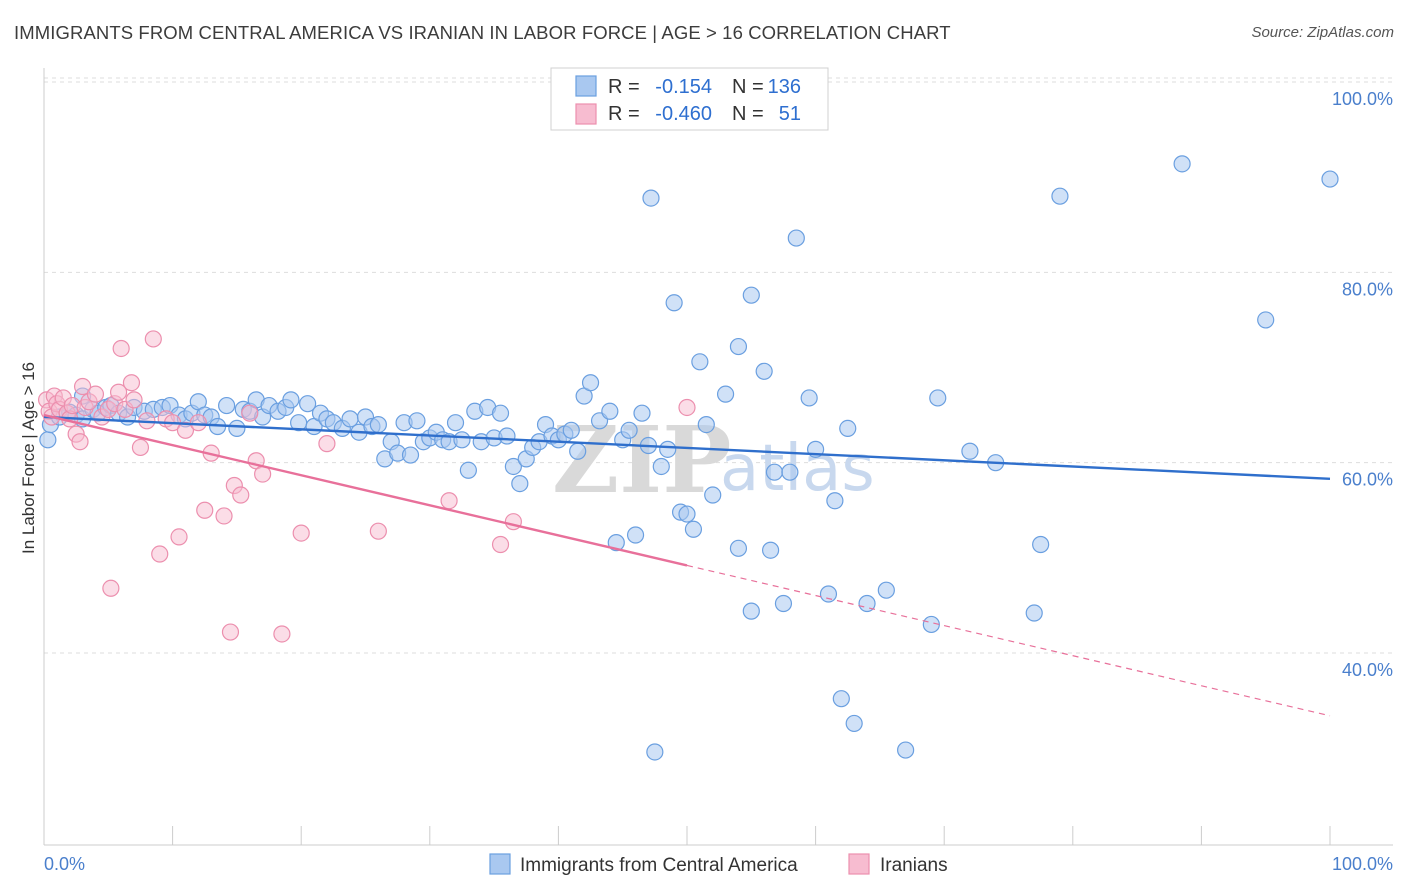 Image resolution: width=1406 pixels, height=892 pixels. I want to click on legend-n-value-2: 51, so click(790, 114).